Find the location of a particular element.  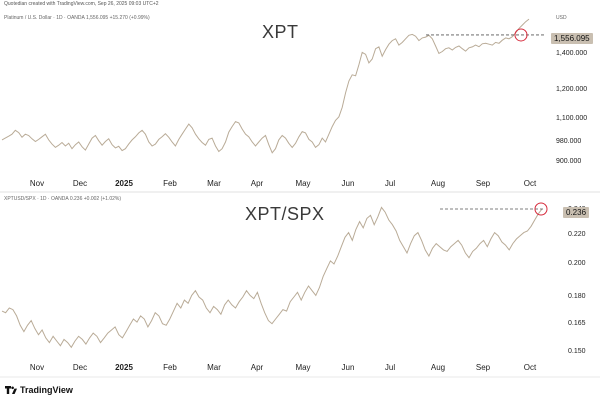

tradingview-logo: TradingView is located at coordinates (39, 390).